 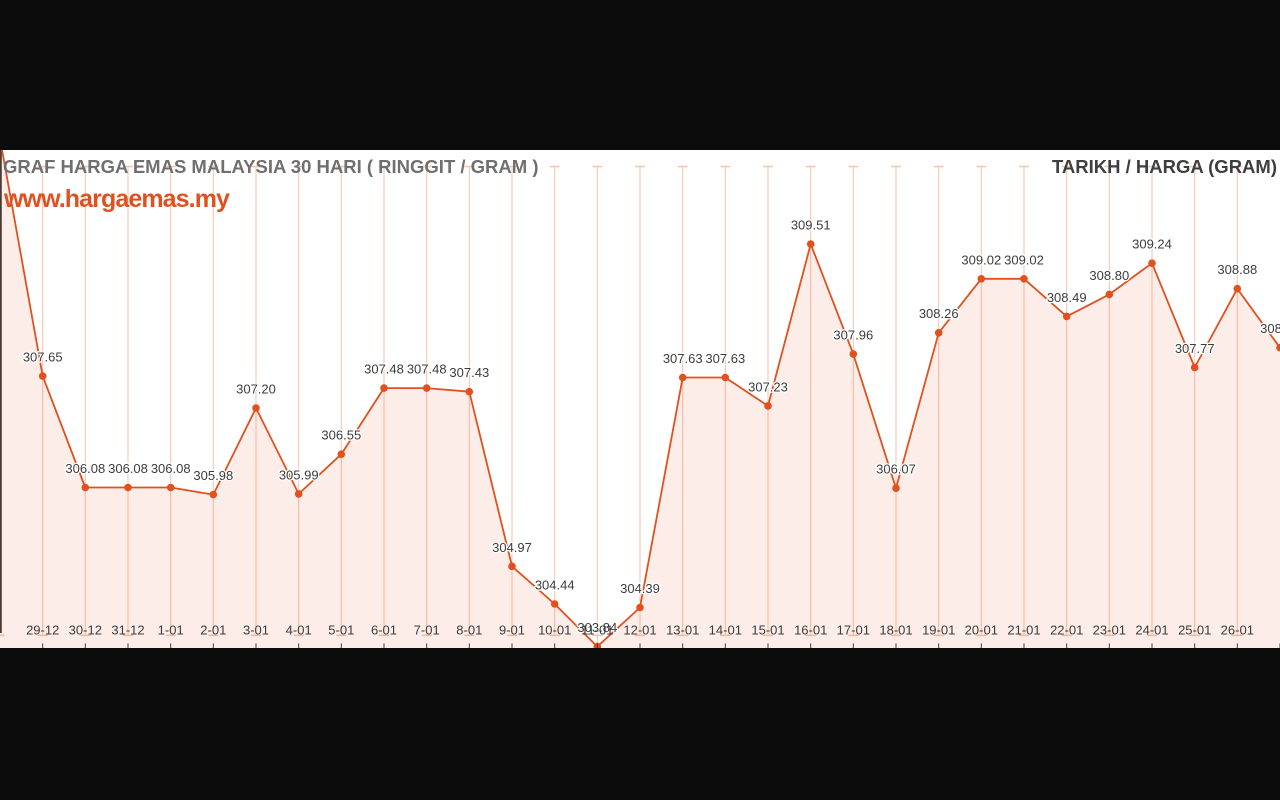 I want to click on svg-text: 309.24, so click(x=1152, y=244).